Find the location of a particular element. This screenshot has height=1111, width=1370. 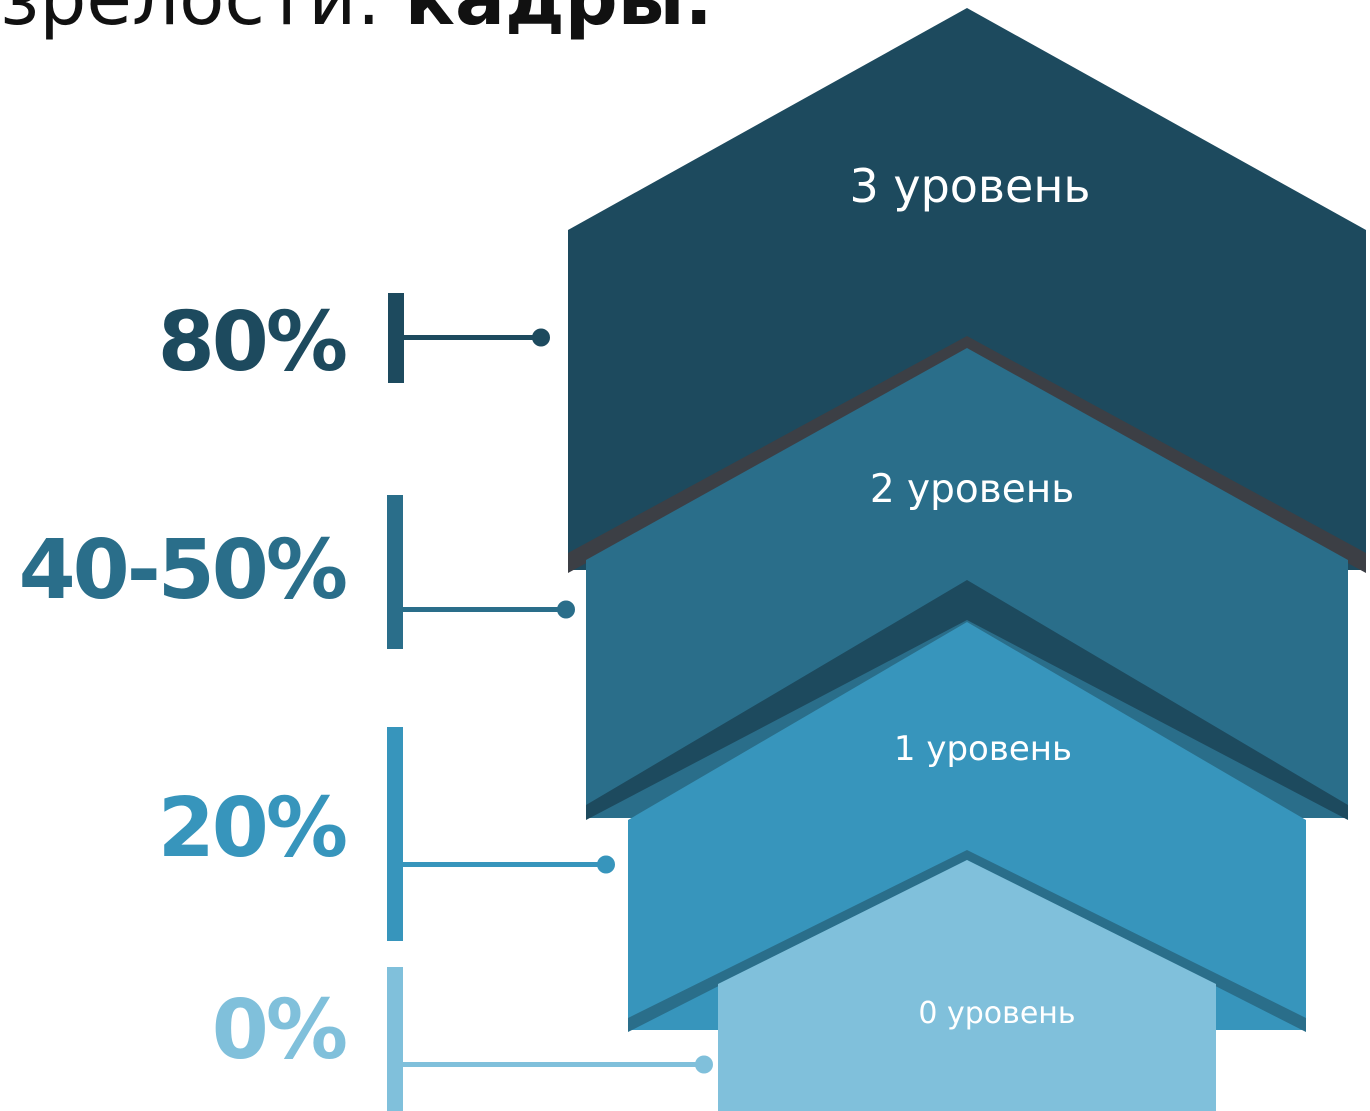

page-title: зрелости: кадры. is located at coordinates (356, 21).